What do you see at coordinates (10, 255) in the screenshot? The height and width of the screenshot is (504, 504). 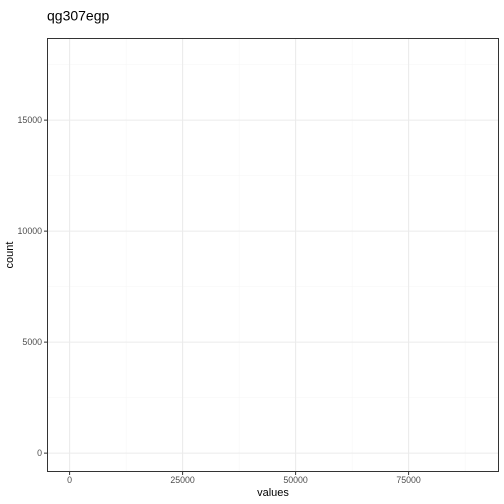 I see `y-axis-title: count` at bounding box center [10, 255].